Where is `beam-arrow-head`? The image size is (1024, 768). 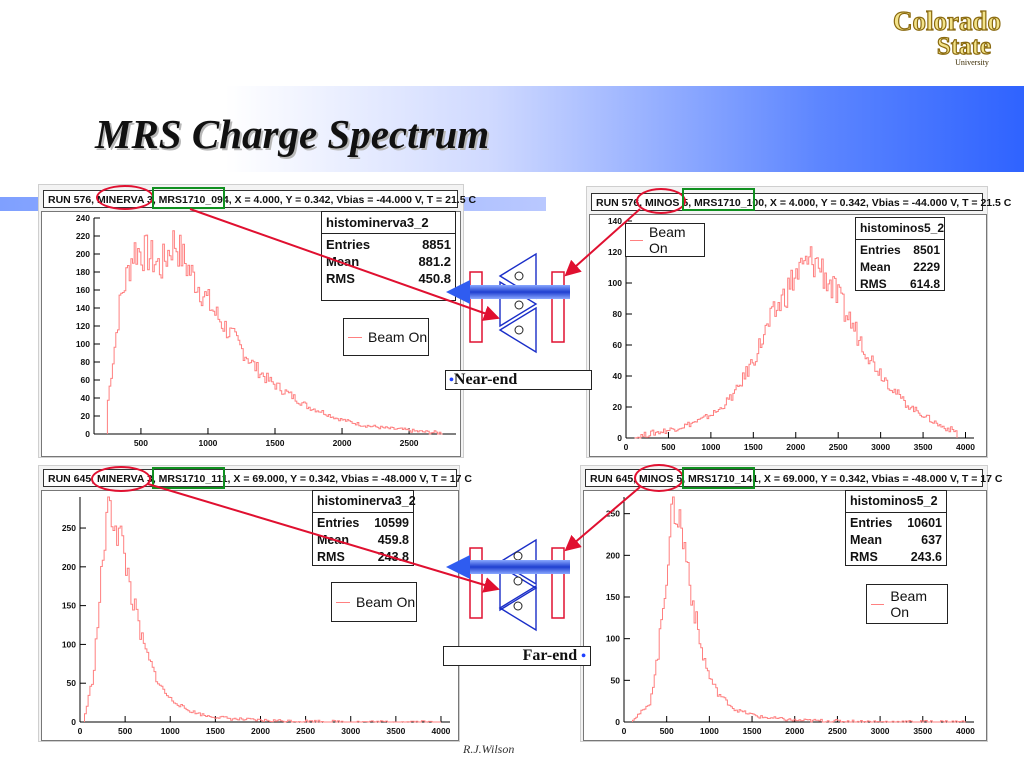
beam-arrow-head is located at coordinates (458, 292).